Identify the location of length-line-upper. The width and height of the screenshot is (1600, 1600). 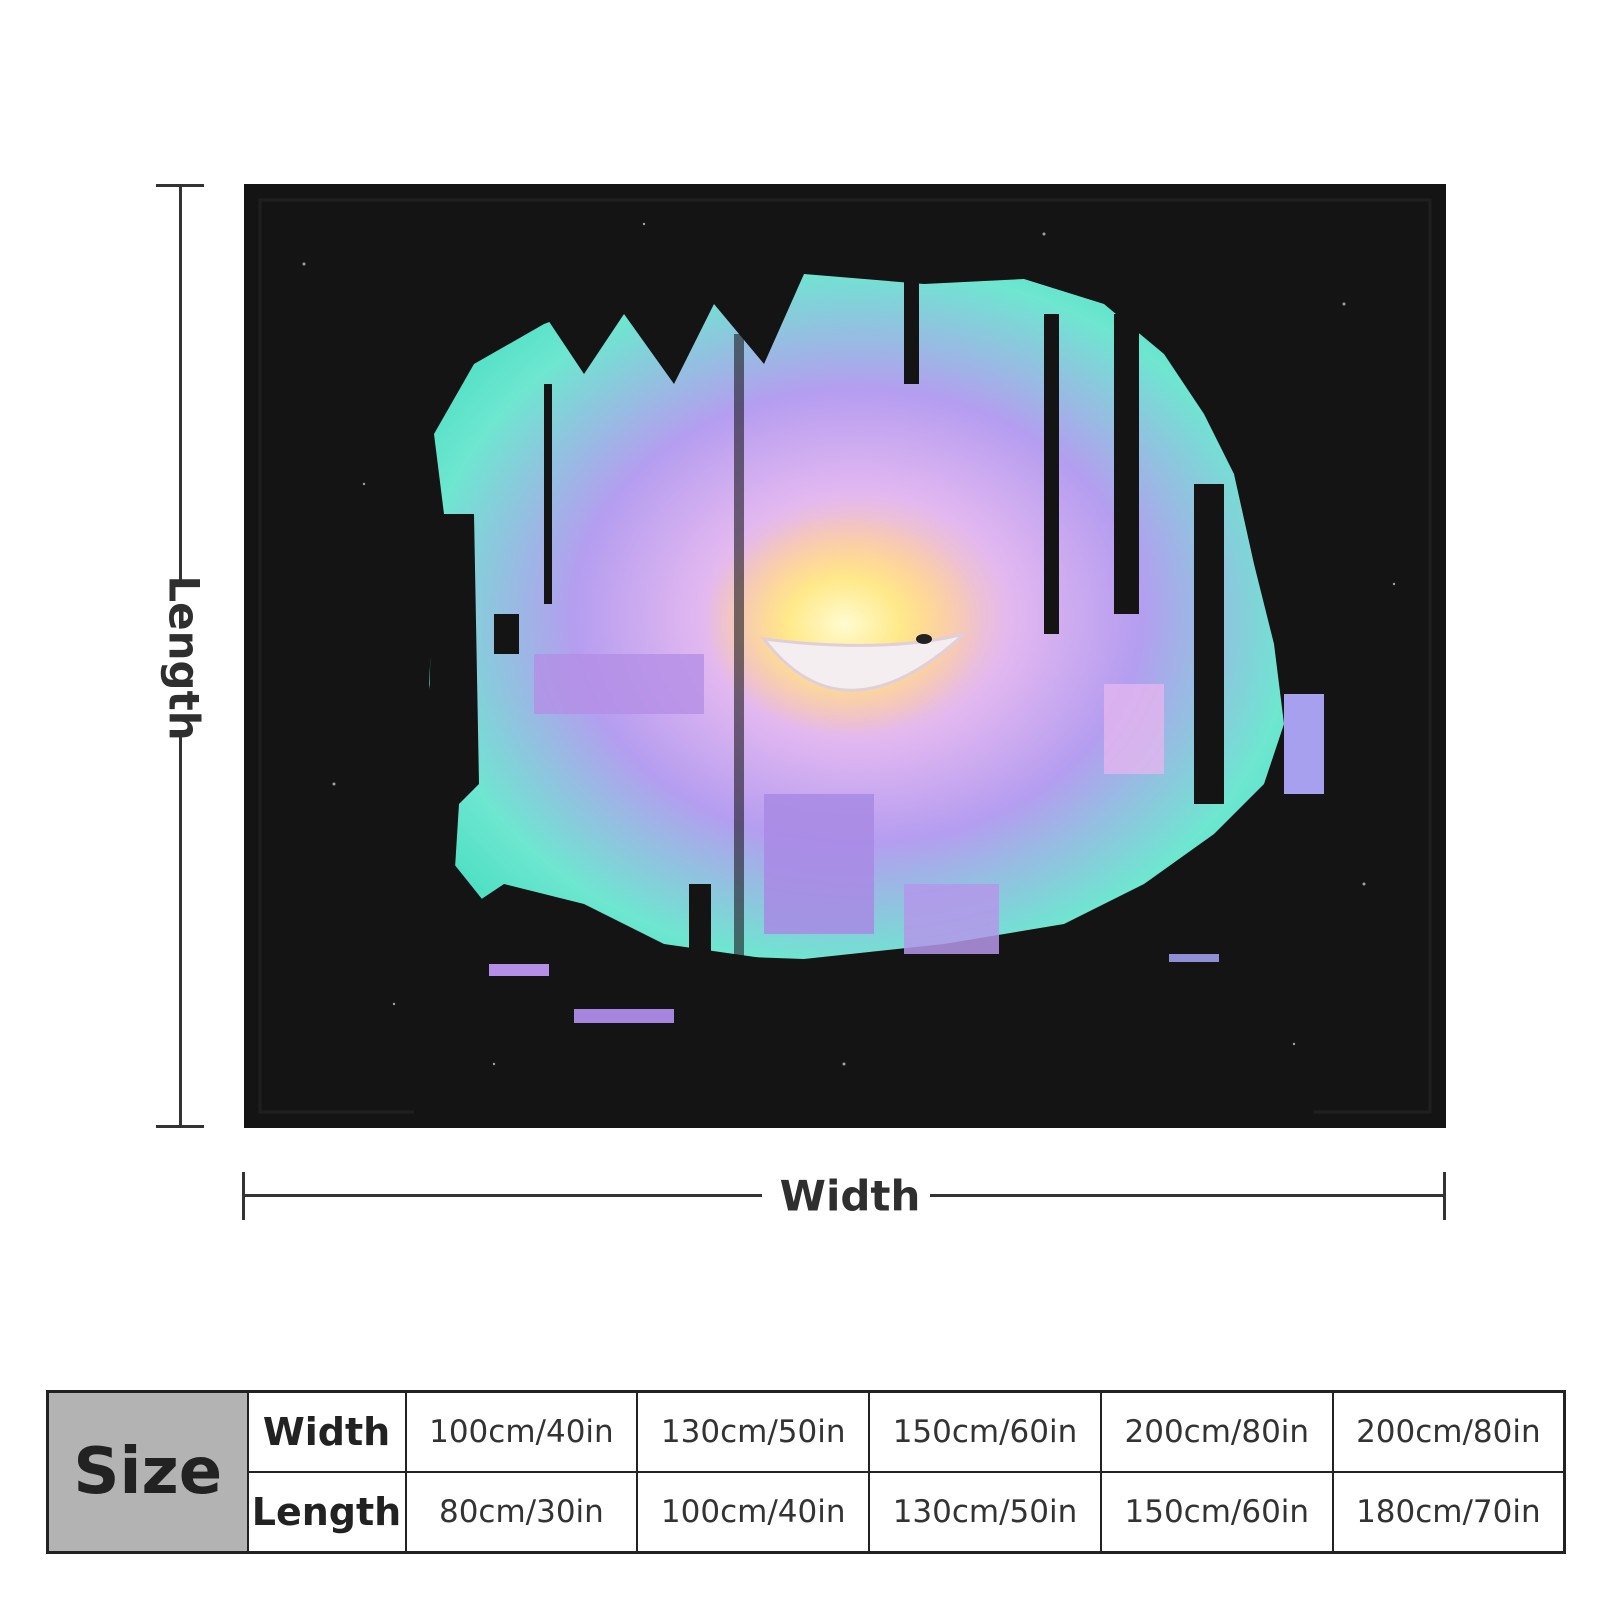
(180, 384).